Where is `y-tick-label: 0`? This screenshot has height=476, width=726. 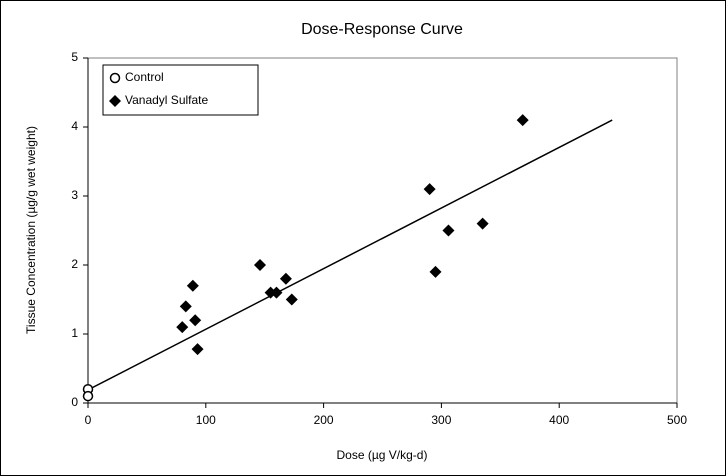
y-tick-label: 0 is located at coordinates (74, 402).